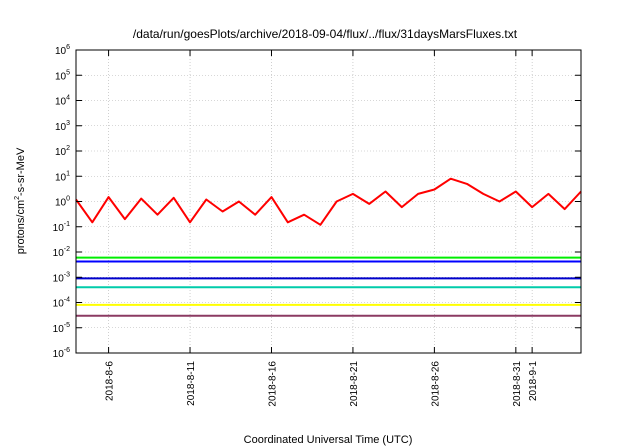  I want to click on x-tick-label: 2018-8-6, so click(110, 381).